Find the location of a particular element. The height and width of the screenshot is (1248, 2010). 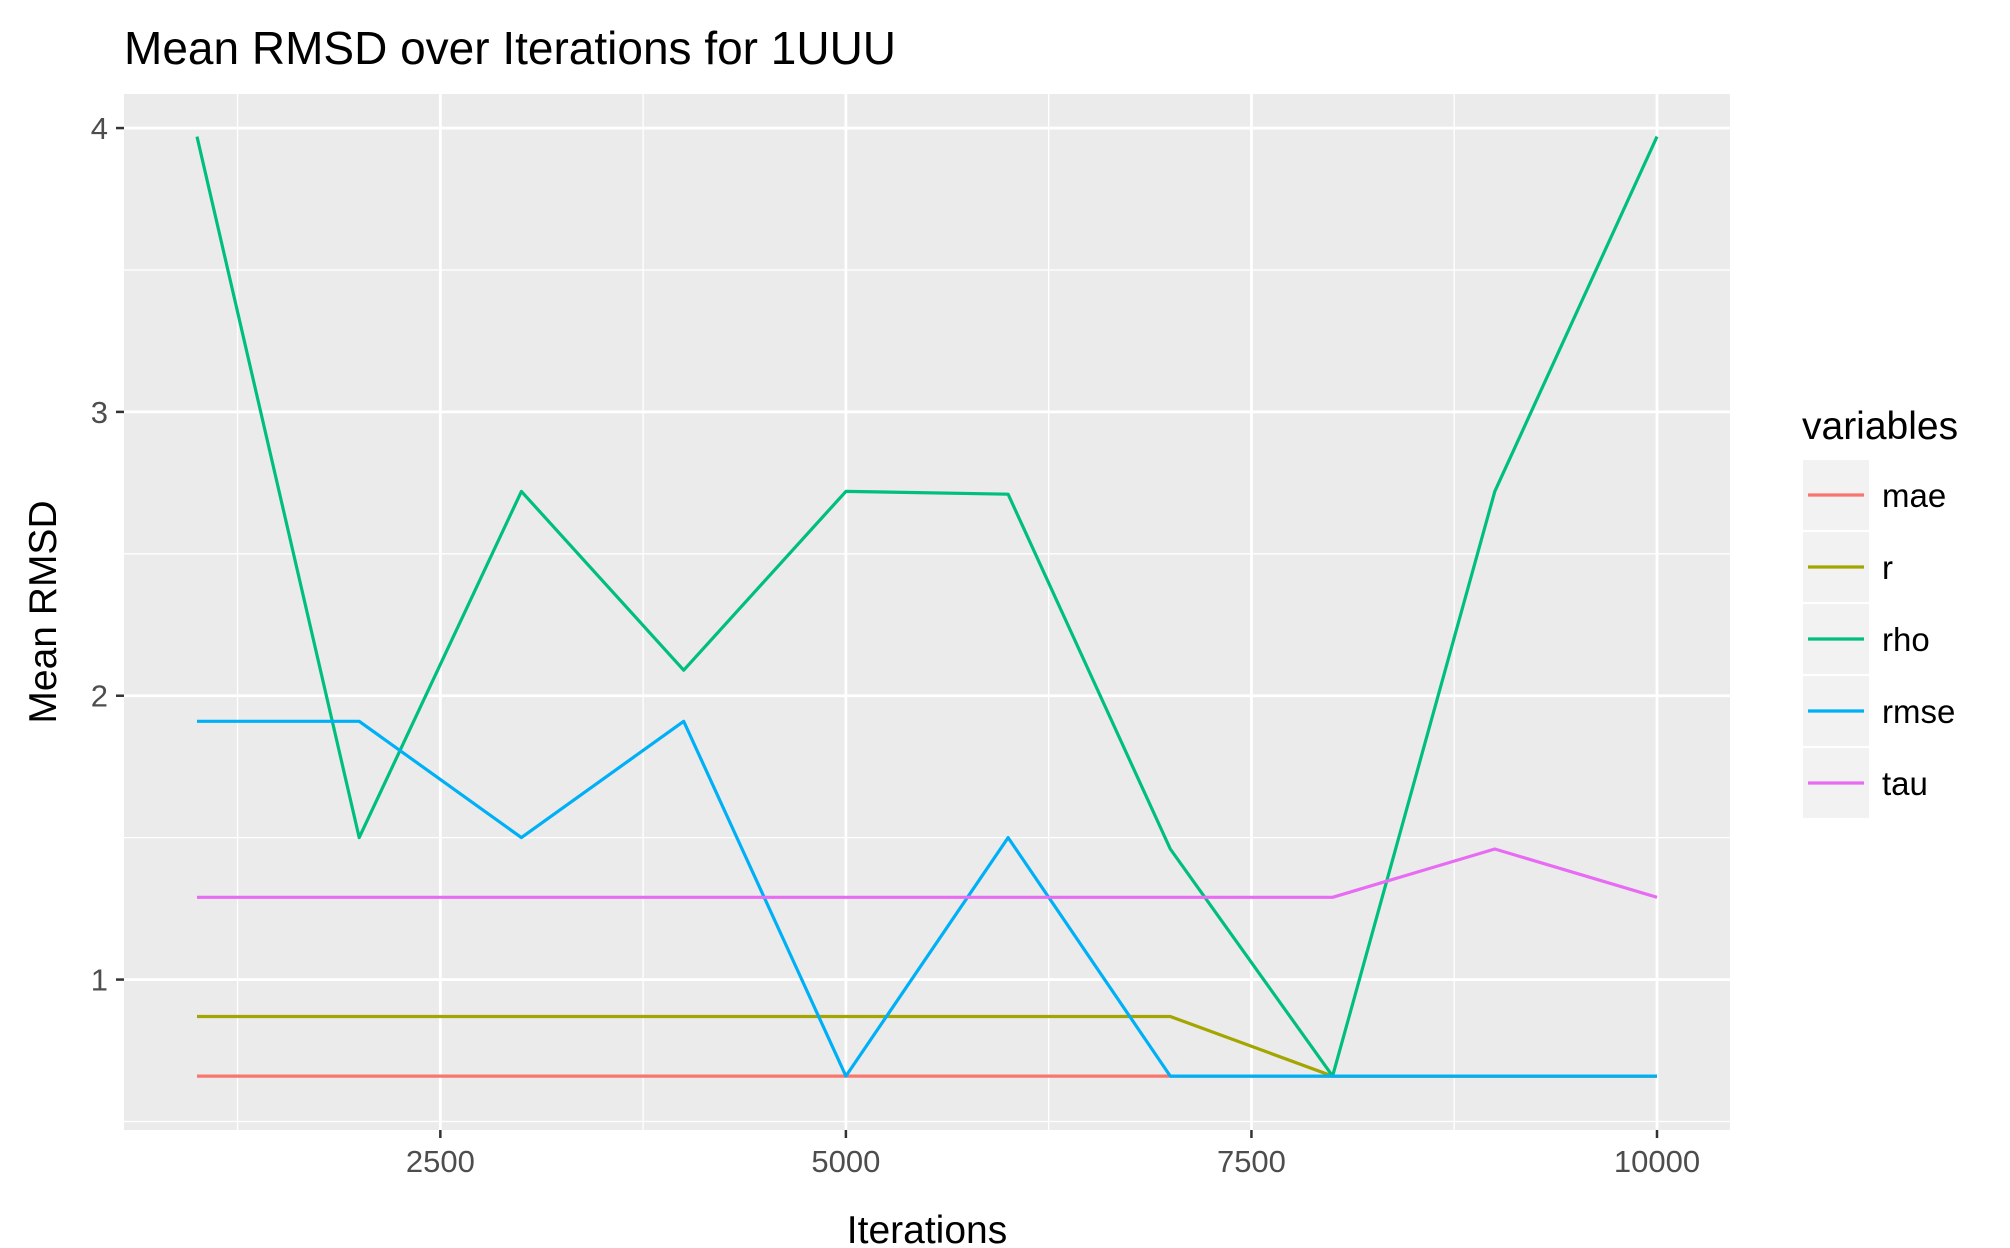

legend-label: rho is located at coordinates (1906, 639).